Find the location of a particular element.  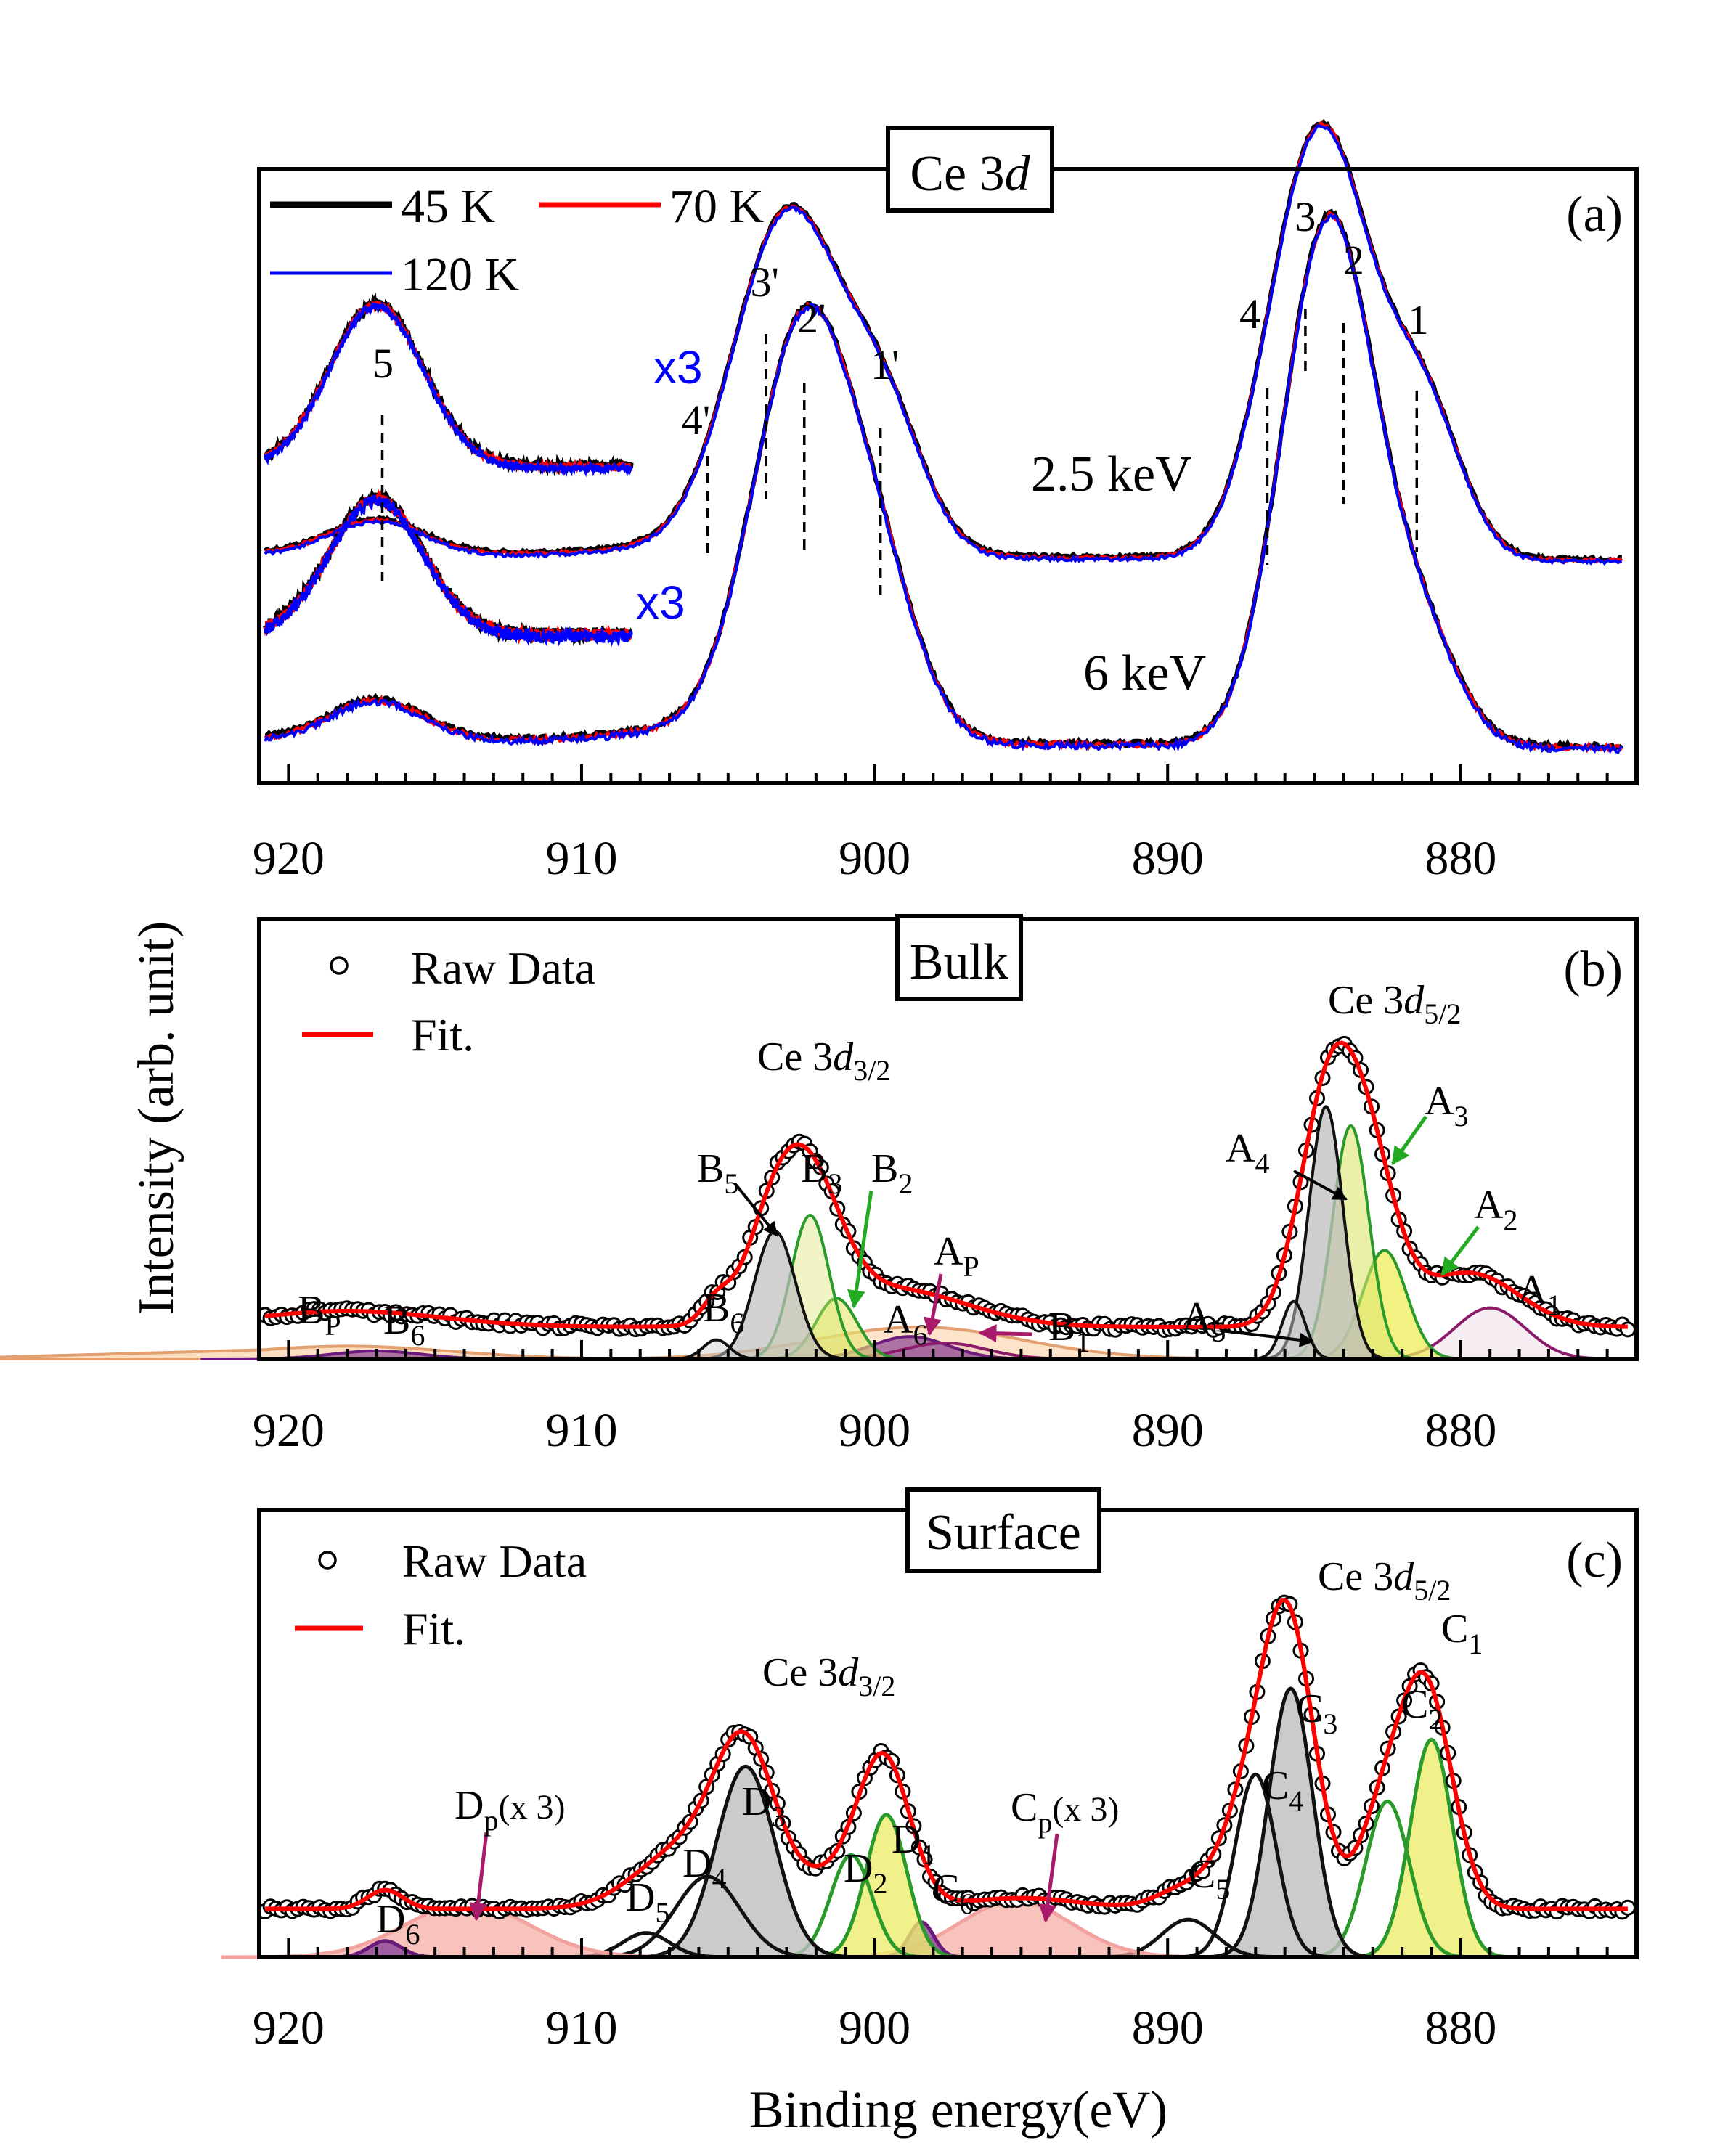

panel-a-label: (a) is located at coordinates (1594, 214).